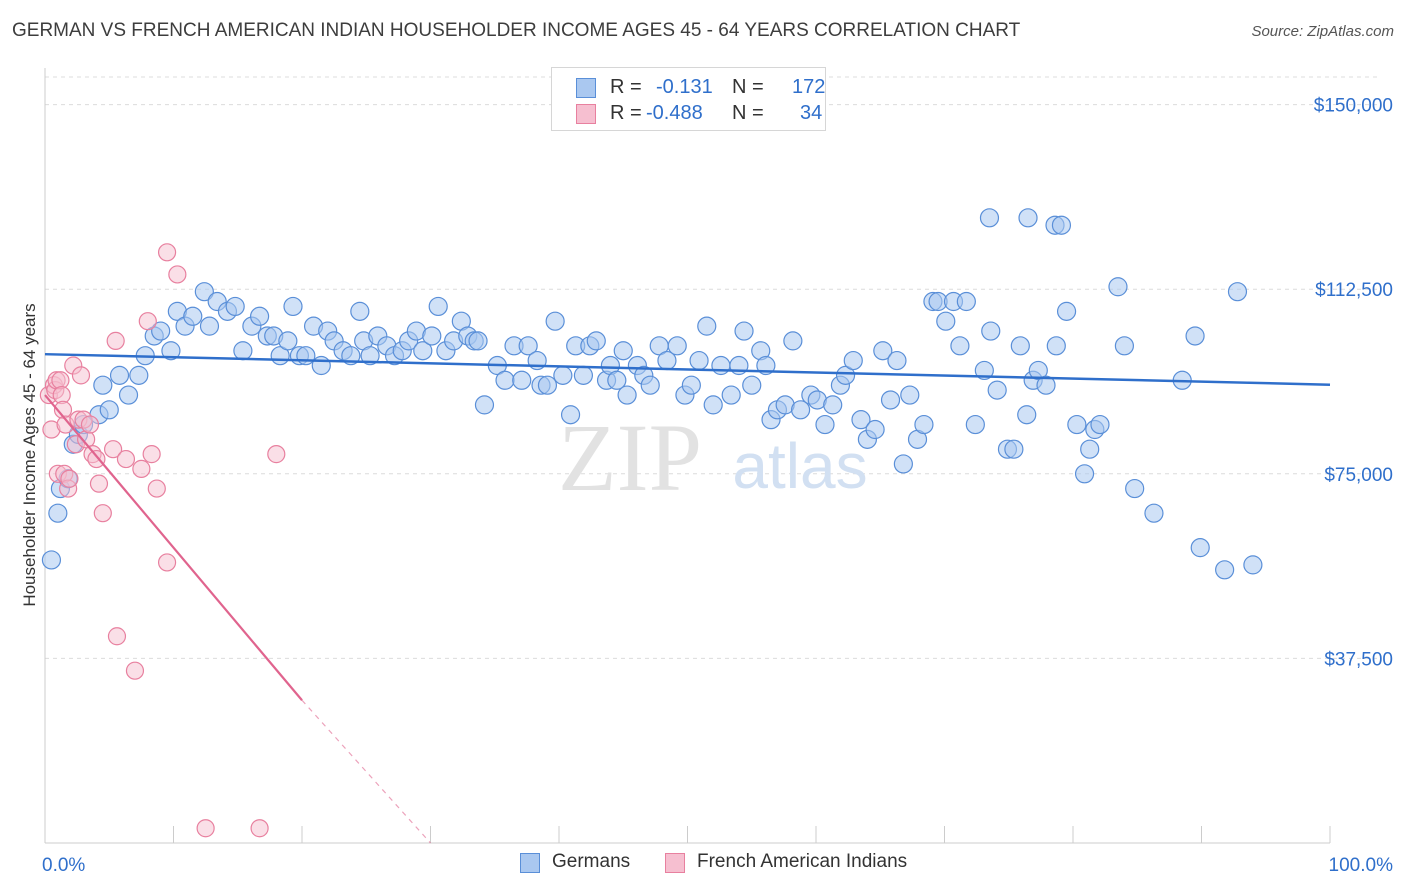 This screenshot has width=1406, height=892. I want to click on watermark-zip: ZIP, so click(630, 457).